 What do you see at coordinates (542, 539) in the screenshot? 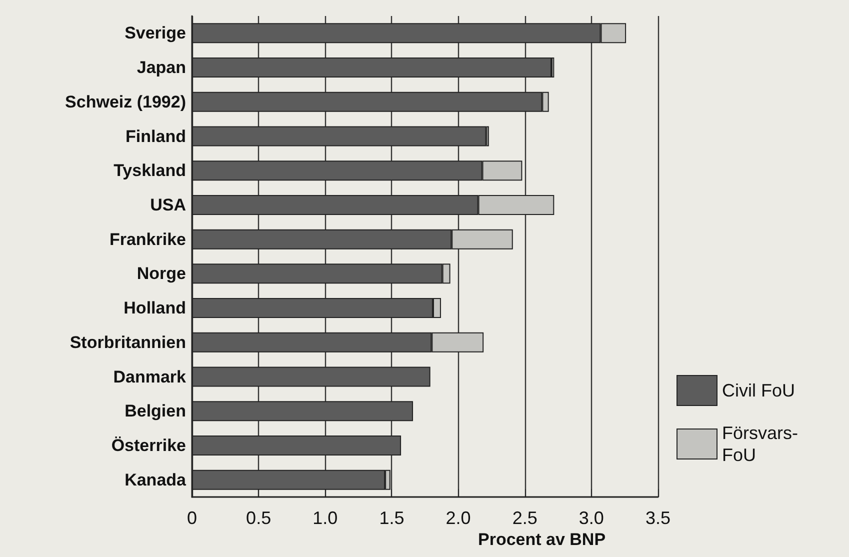
I see `x-axis-title: Procent av BNP` at bounding box center [542, 539].